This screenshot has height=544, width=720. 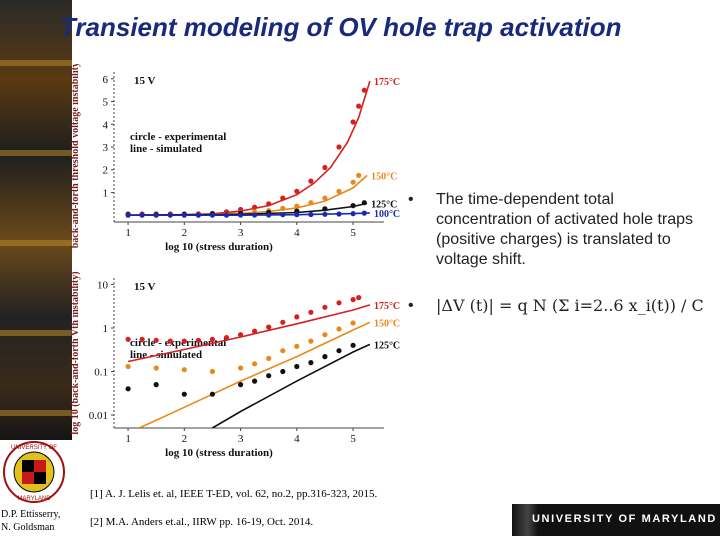 I want to click on authors: D.P. Ettisserry, N. Goldsman, so click(x=36, y=521).